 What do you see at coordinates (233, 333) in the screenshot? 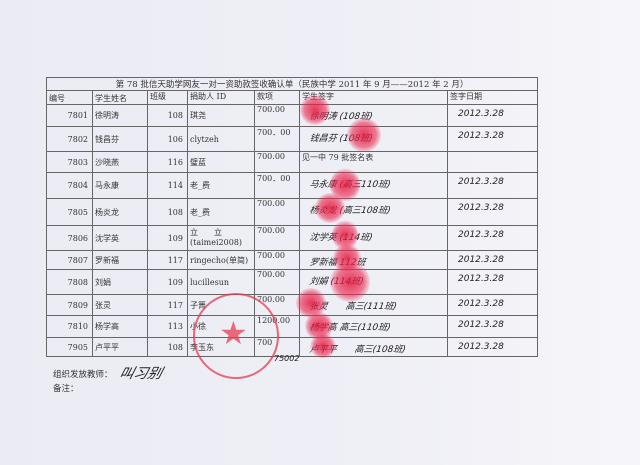
I see `star-icon: ★` at bounding box center [233, 333].